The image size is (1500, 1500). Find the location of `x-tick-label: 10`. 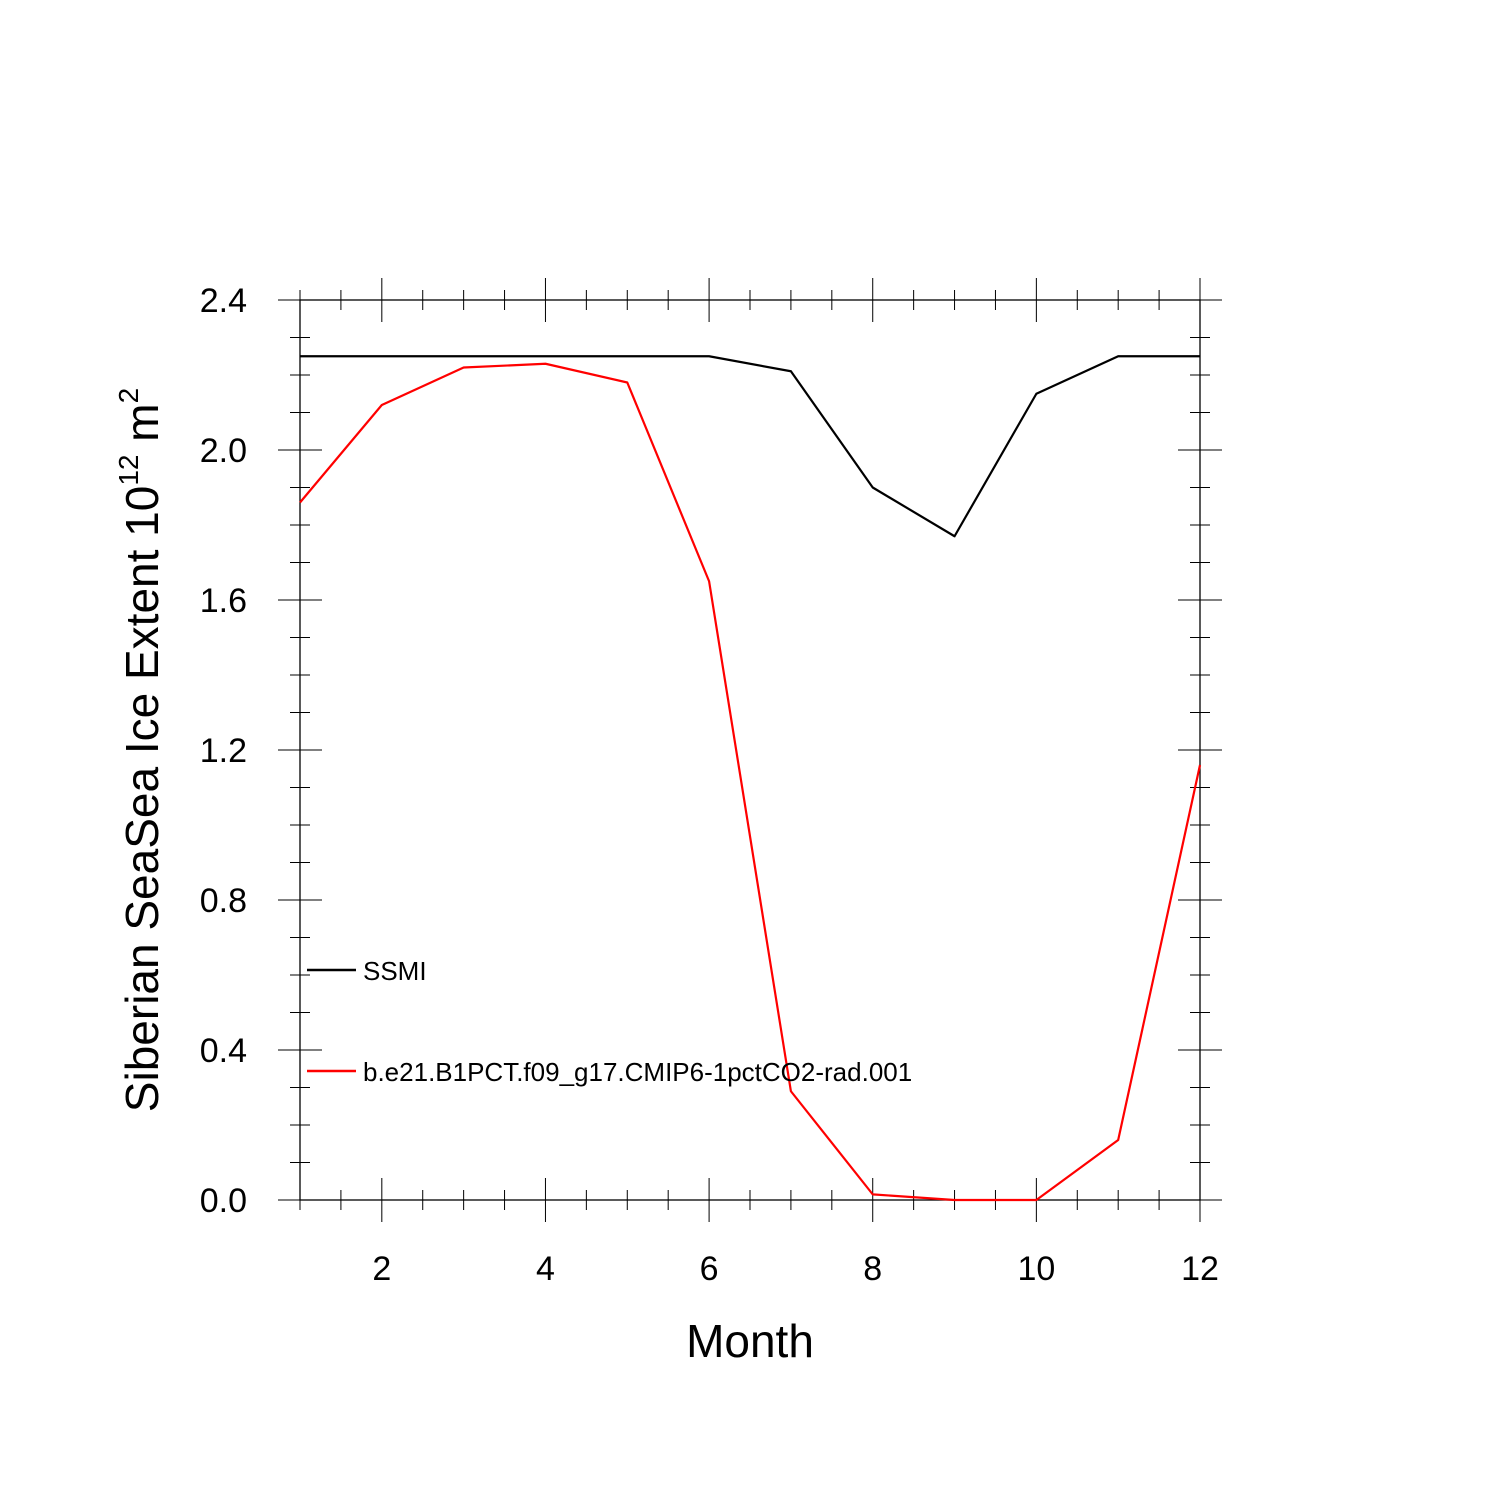

x-tick-label: 10 is located at coordinates (1036, 1269).